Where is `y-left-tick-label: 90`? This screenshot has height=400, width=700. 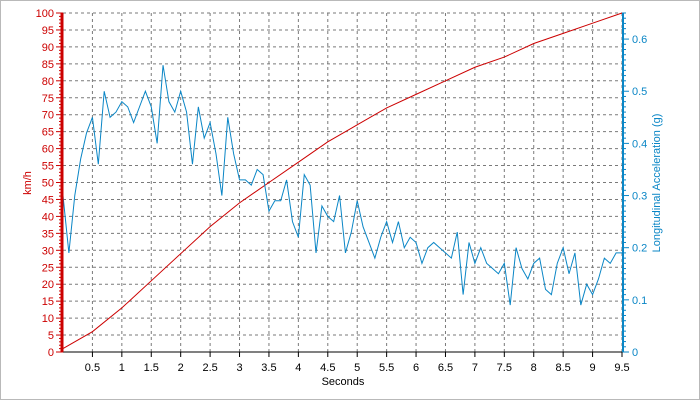
y-left-tick-label: 90 is located at coordinates (48, 48).